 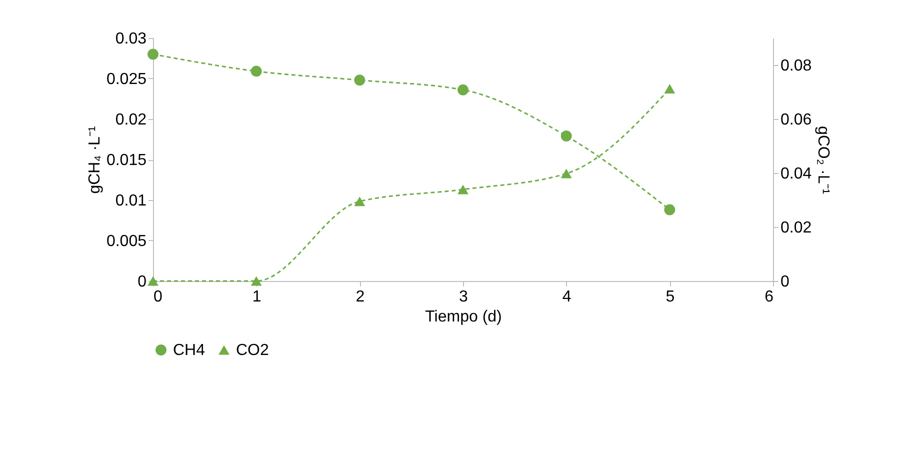 I want to click on y-tick-label: 0.005, so click(x=126, y=241).